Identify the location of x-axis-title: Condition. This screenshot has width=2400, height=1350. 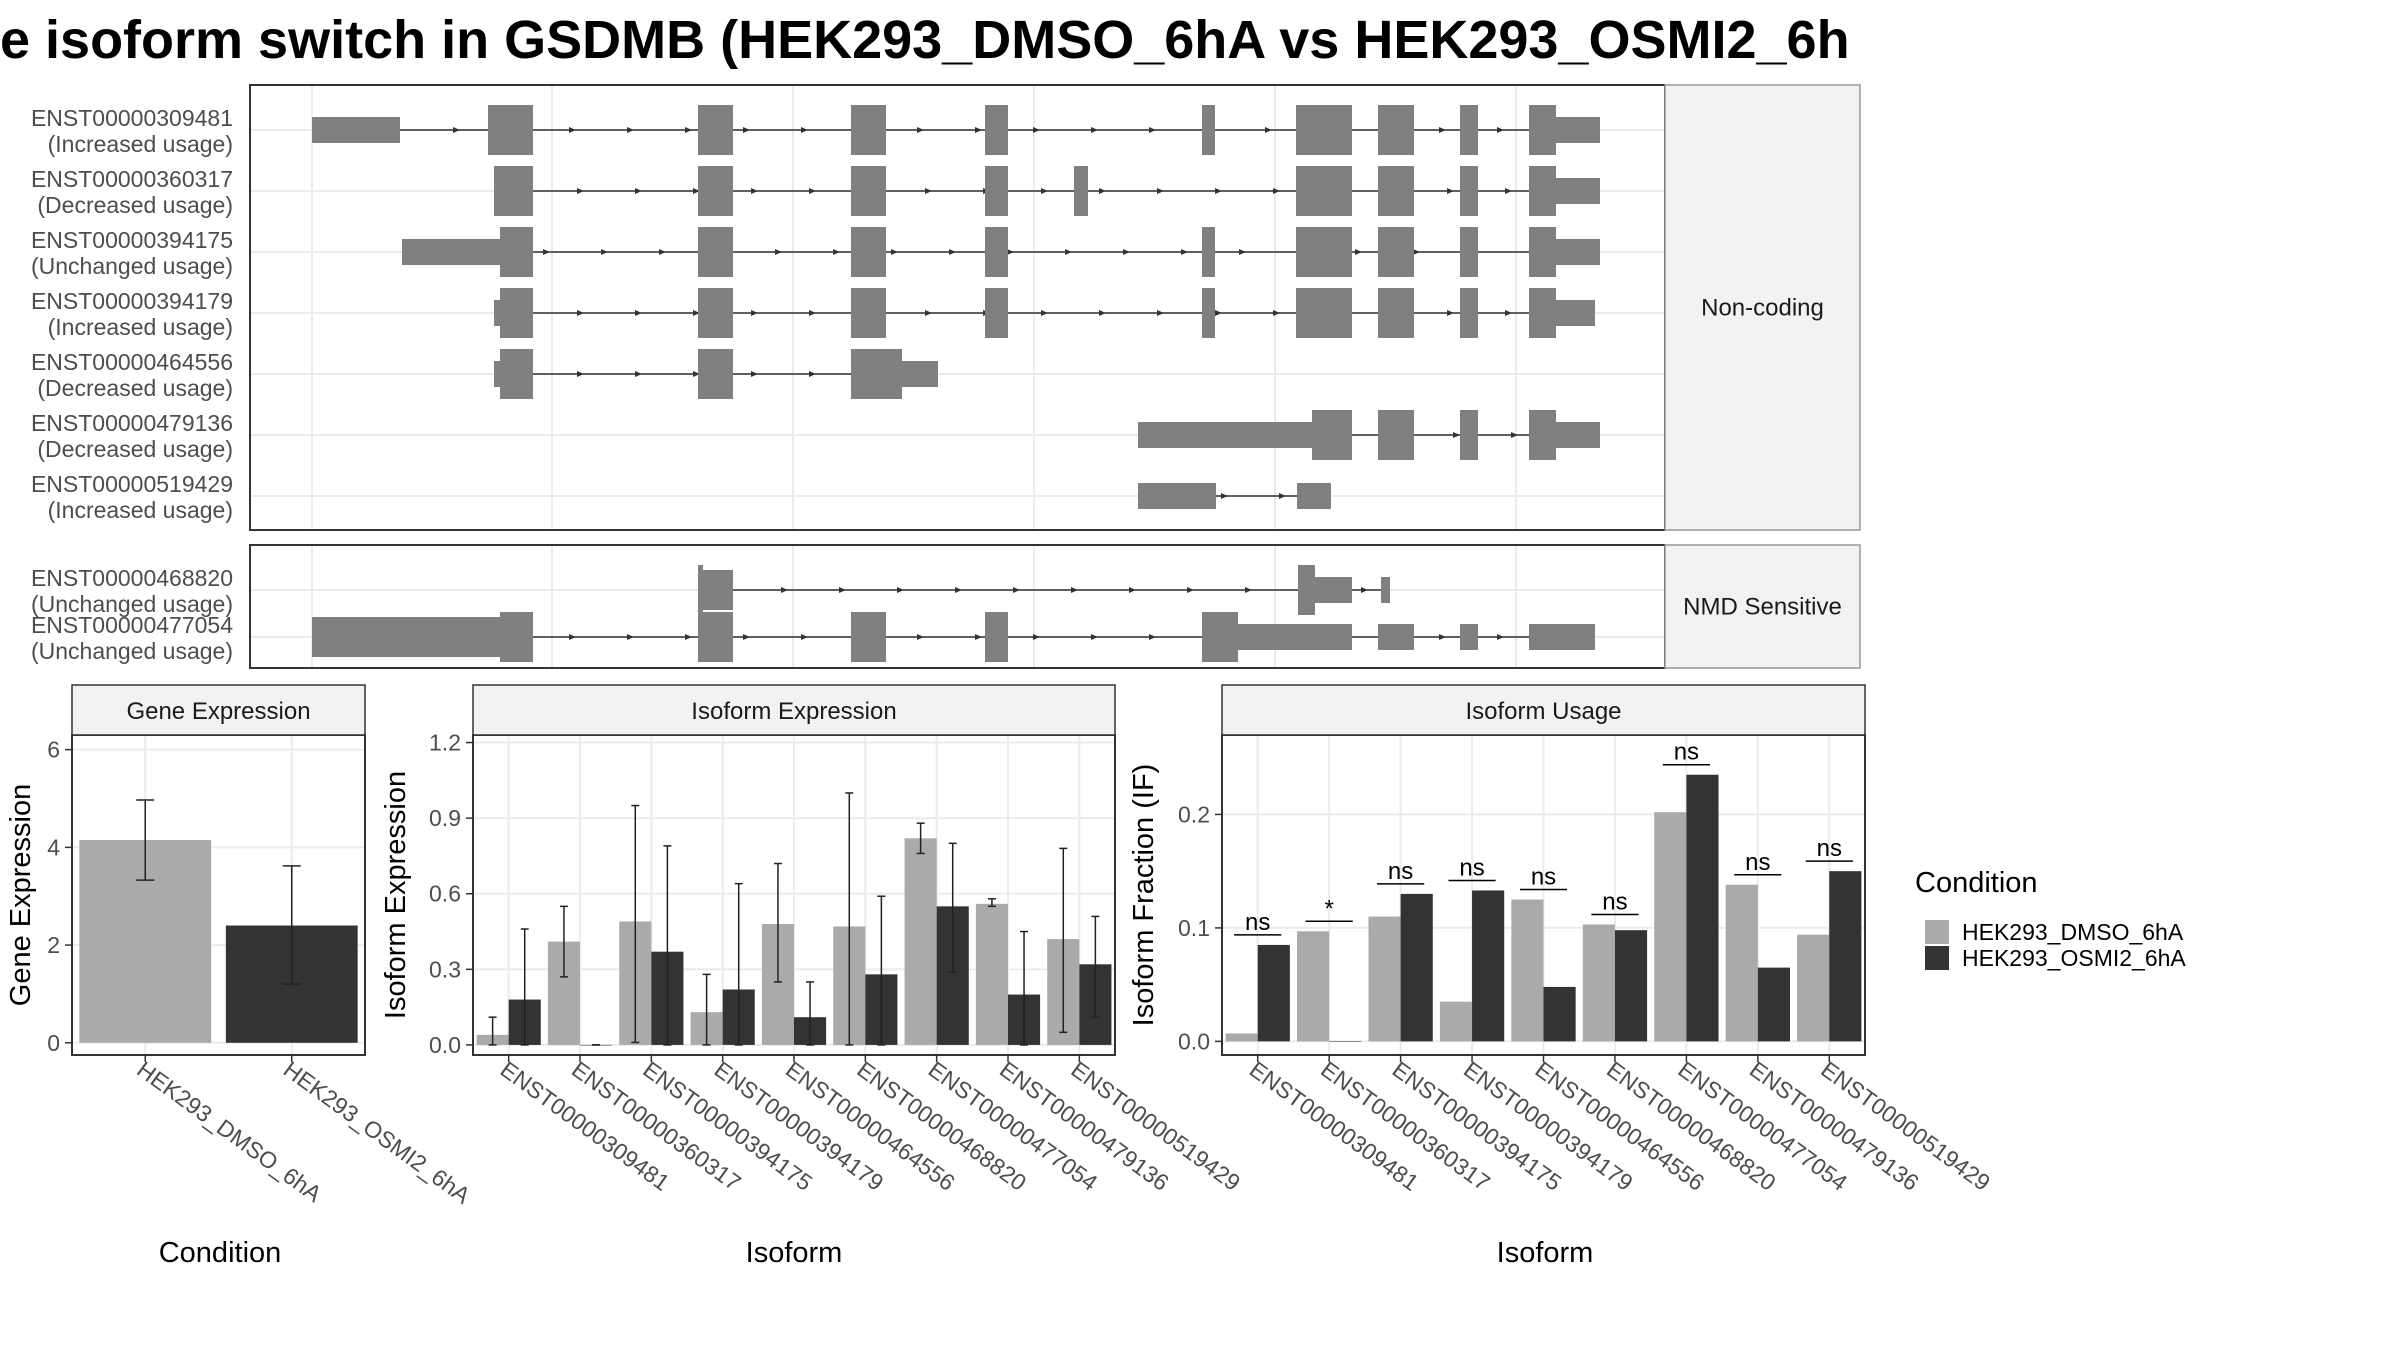
(220, 1253).